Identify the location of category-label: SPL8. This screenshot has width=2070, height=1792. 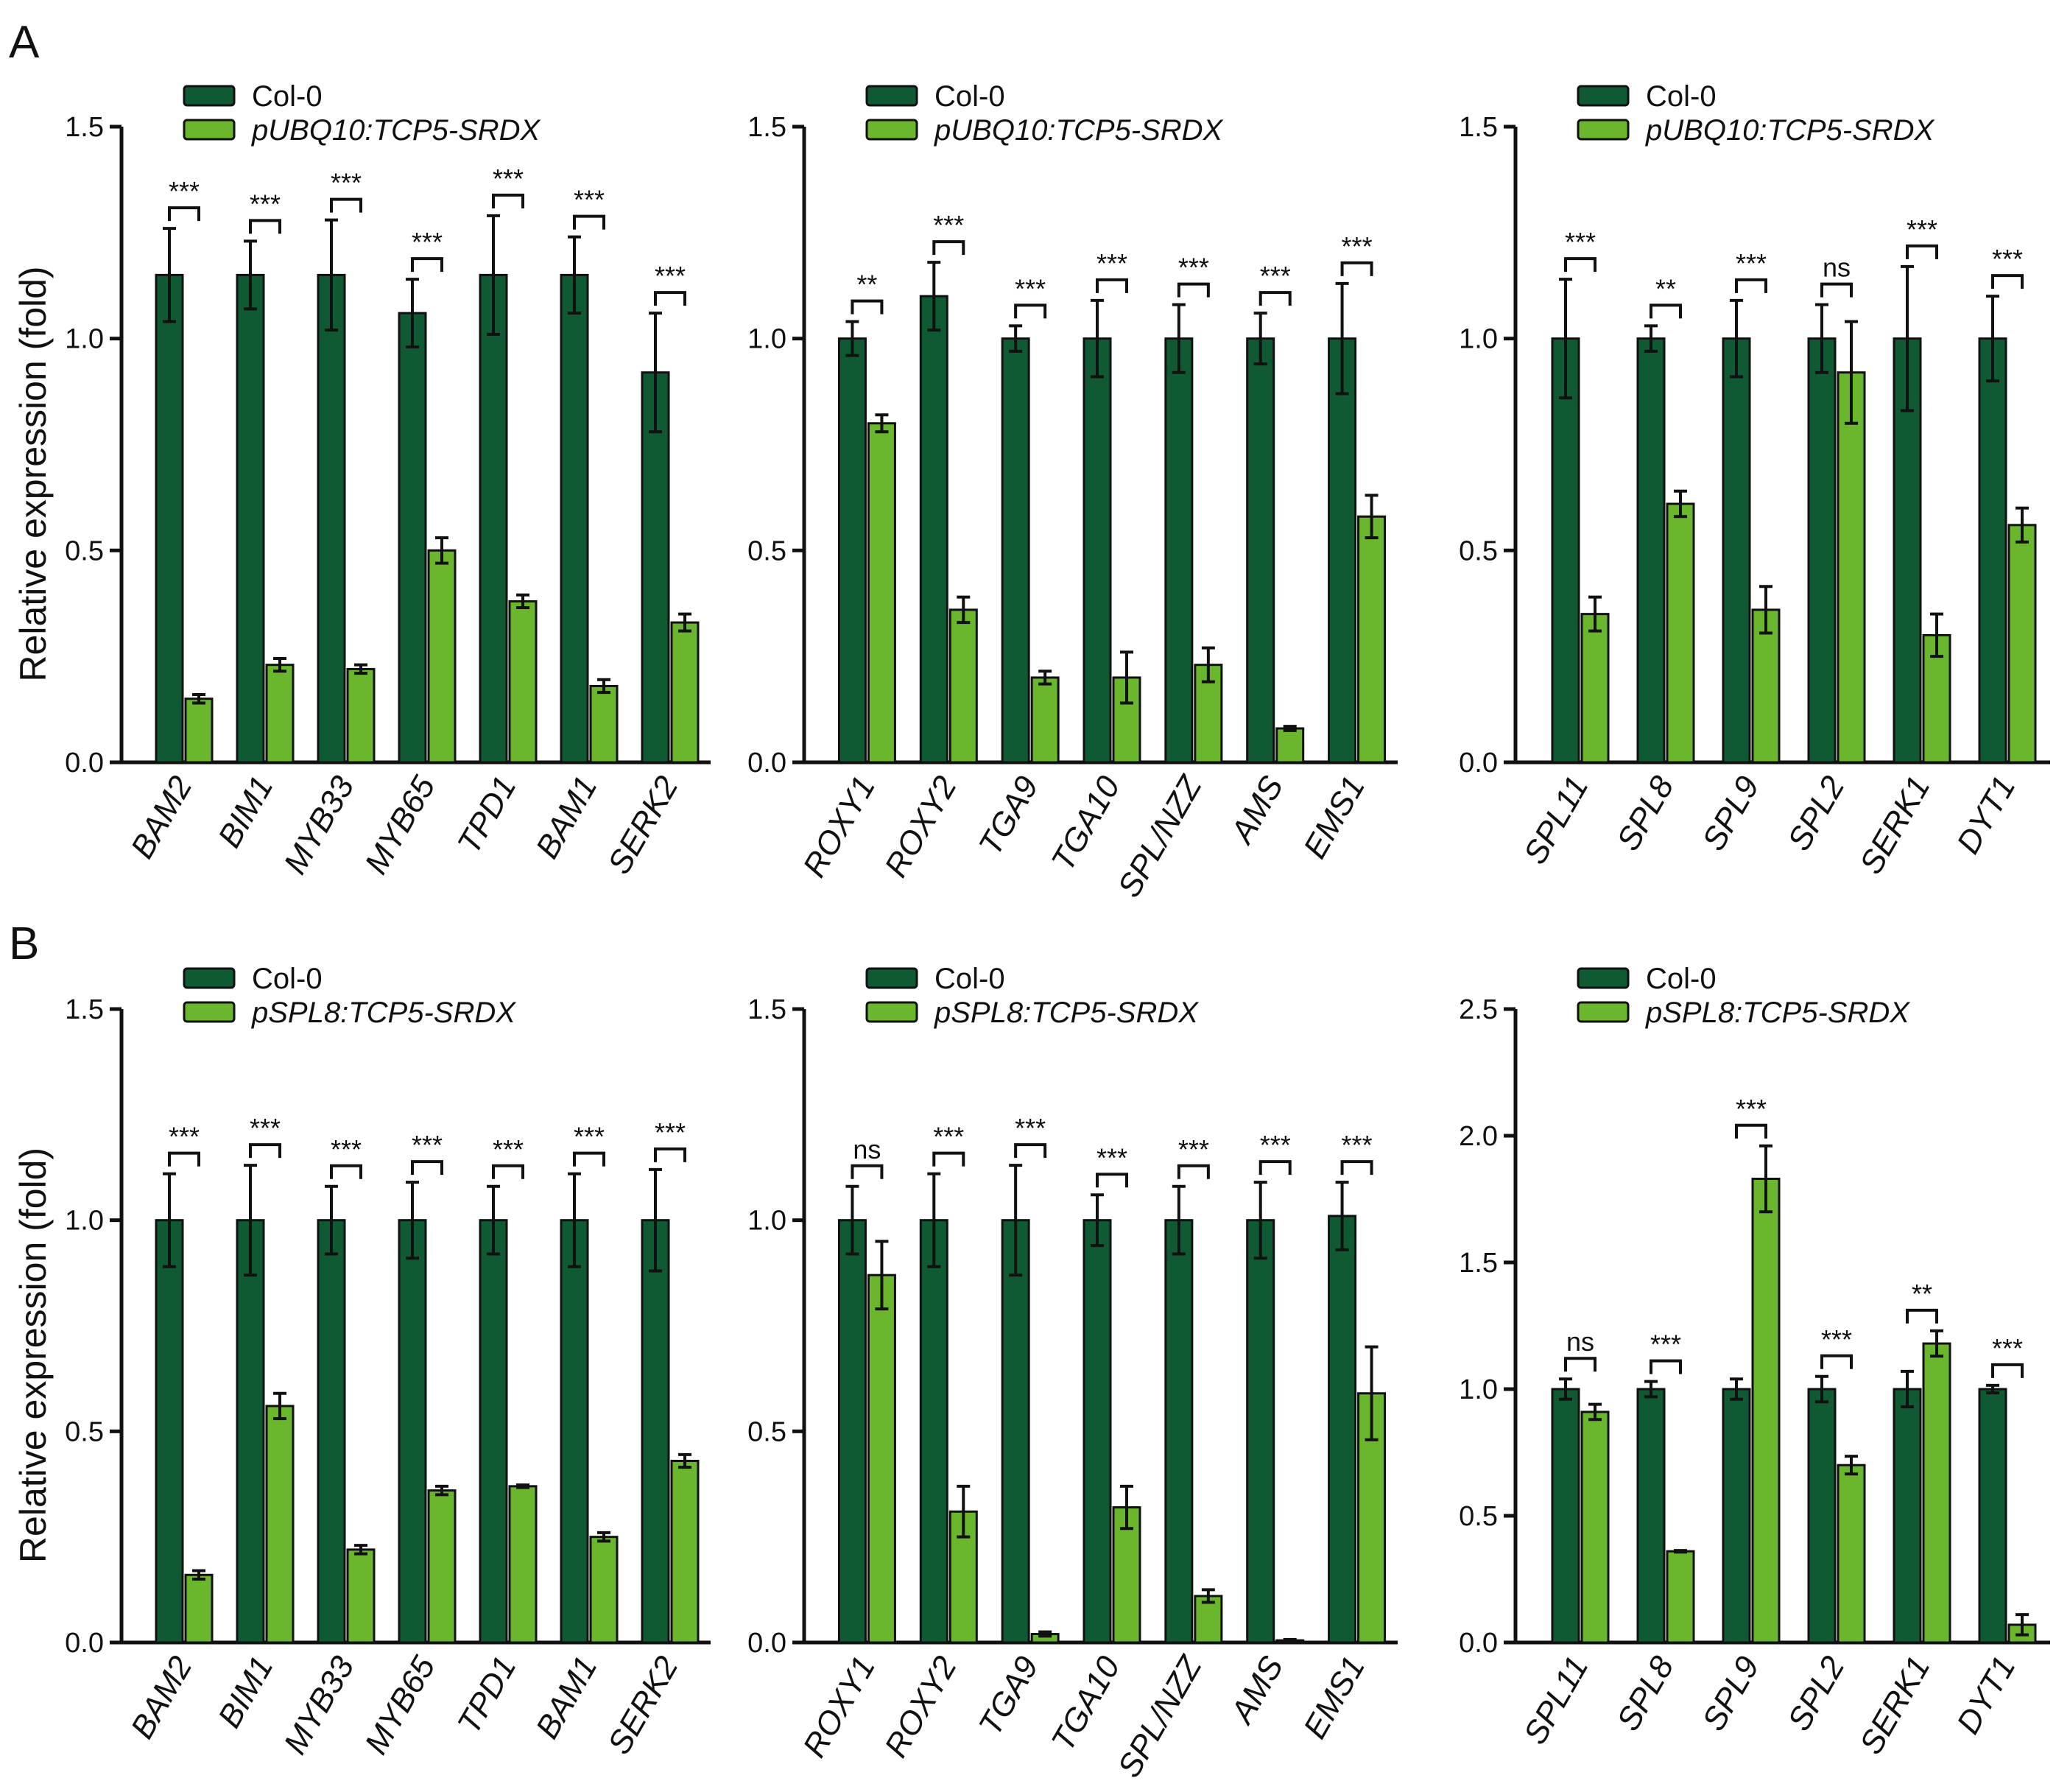
(1645, 813).